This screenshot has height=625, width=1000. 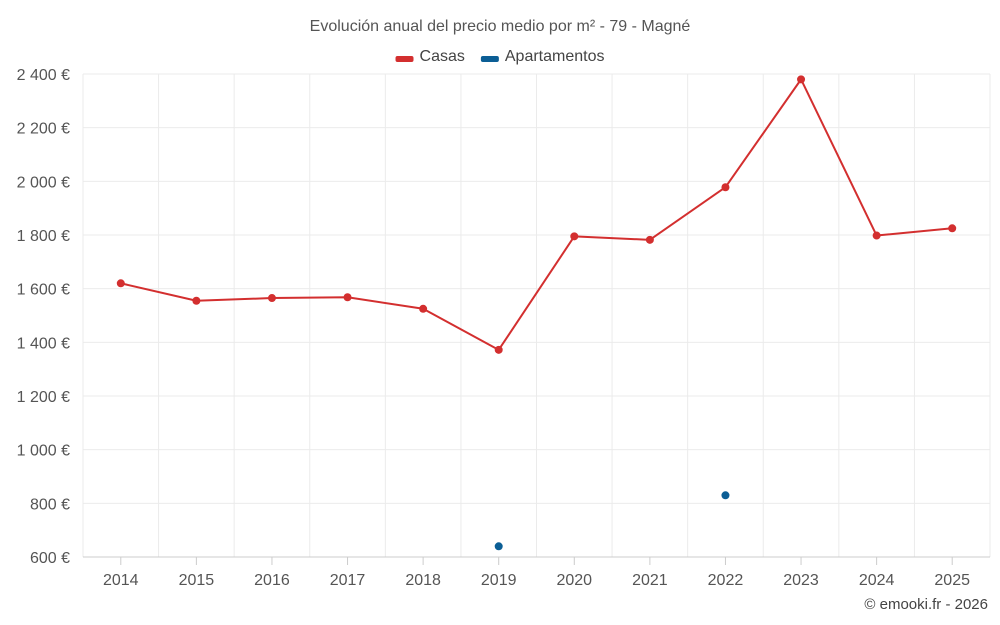 I want to click on y-tick-label: 600 €, so click(x=50, y=558).